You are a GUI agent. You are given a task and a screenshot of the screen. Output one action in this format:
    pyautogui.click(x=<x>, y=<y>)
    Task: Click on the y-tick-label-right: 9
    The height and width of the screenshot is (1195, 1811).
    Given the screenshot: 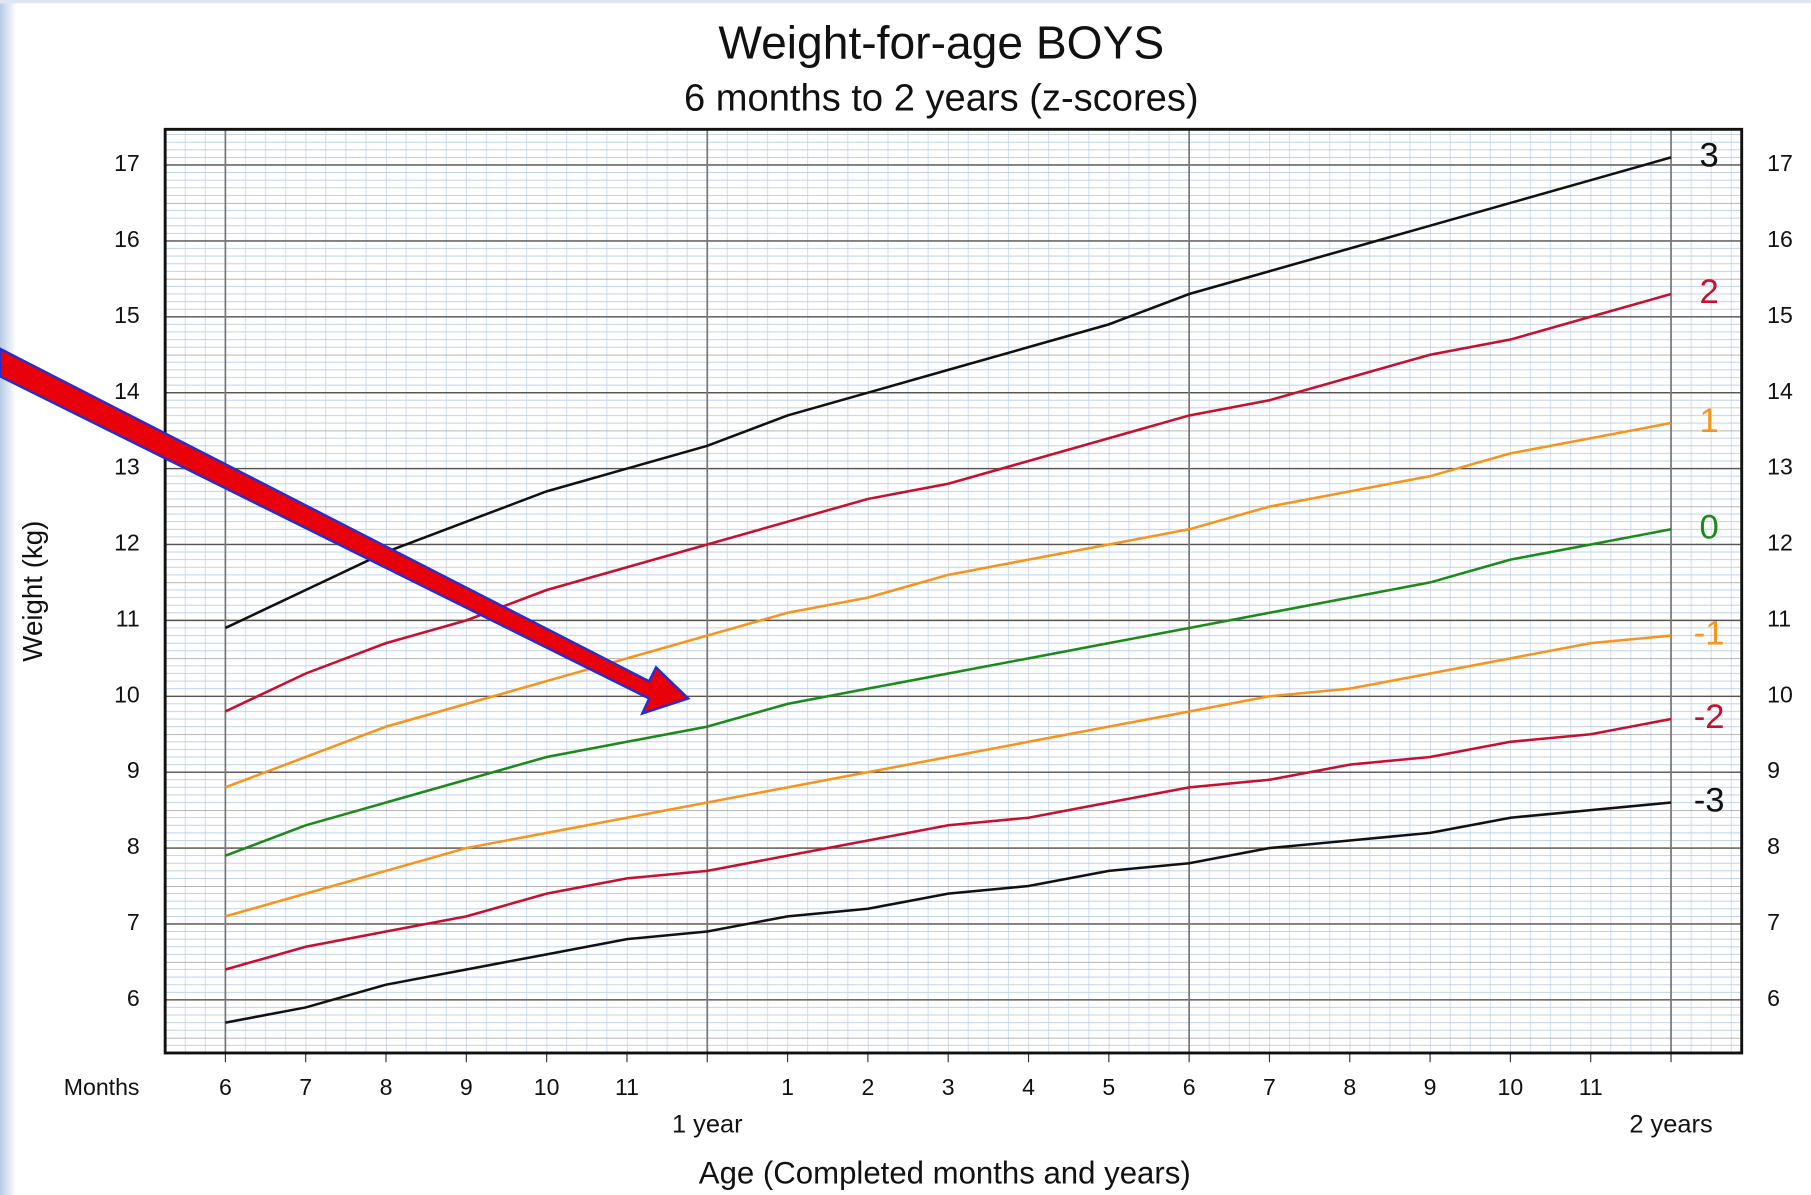 What is the action you would take?
    pyautogui.click(x=1773, y=770)
    